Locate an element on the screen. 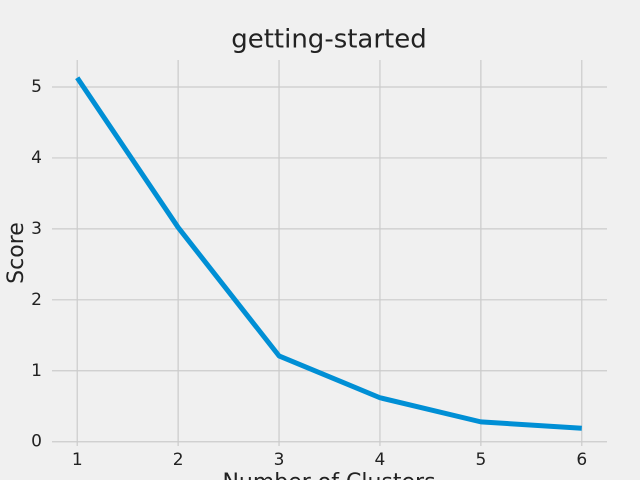 The height and width of the screenshot is (480, 640). x-tick-label: 1 is located at coordinates (77, 460).